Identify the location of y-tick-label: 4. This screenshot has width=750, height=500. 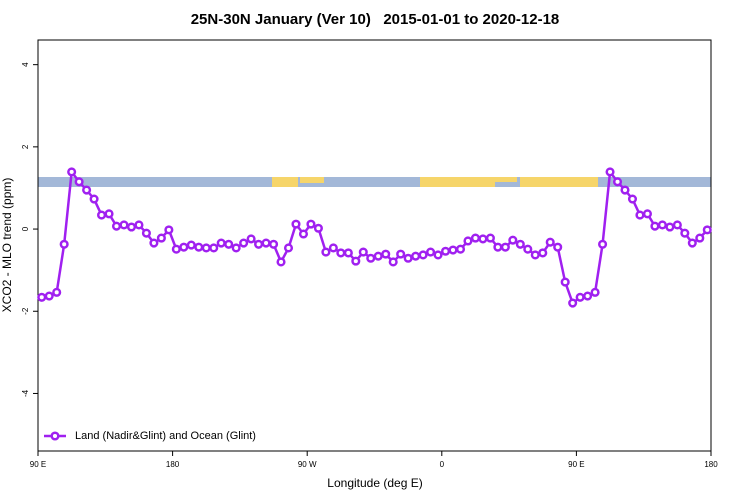
(25, 64).